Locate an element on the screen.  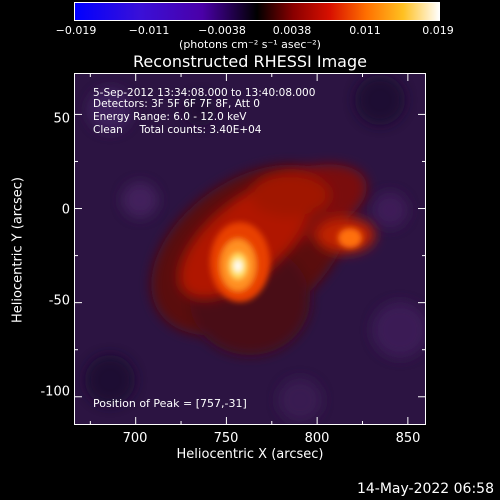
colorbar-tick: 0.011 is located at coordinates (365, 30).